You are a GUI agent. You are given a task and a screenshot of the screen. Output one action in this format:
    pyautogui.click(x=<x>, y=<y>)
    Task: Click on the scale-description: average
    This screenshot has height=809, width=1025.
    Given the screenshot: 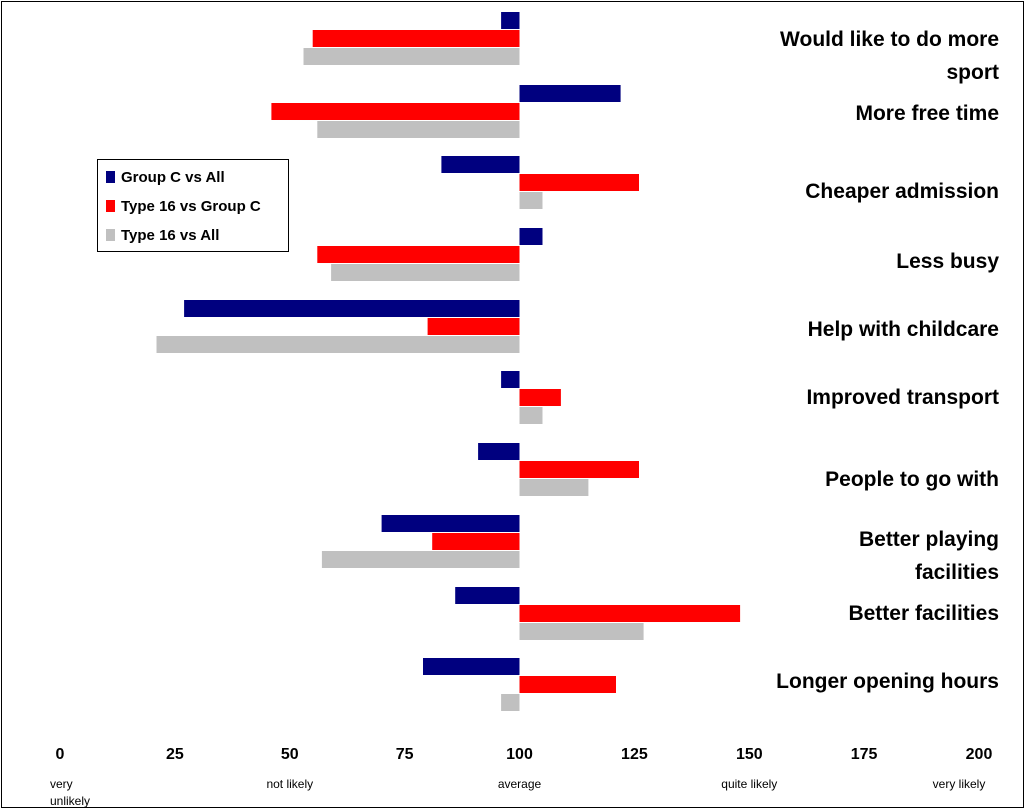 What is the action you would take?
    pyautogui.click(x=520, y=784)
    